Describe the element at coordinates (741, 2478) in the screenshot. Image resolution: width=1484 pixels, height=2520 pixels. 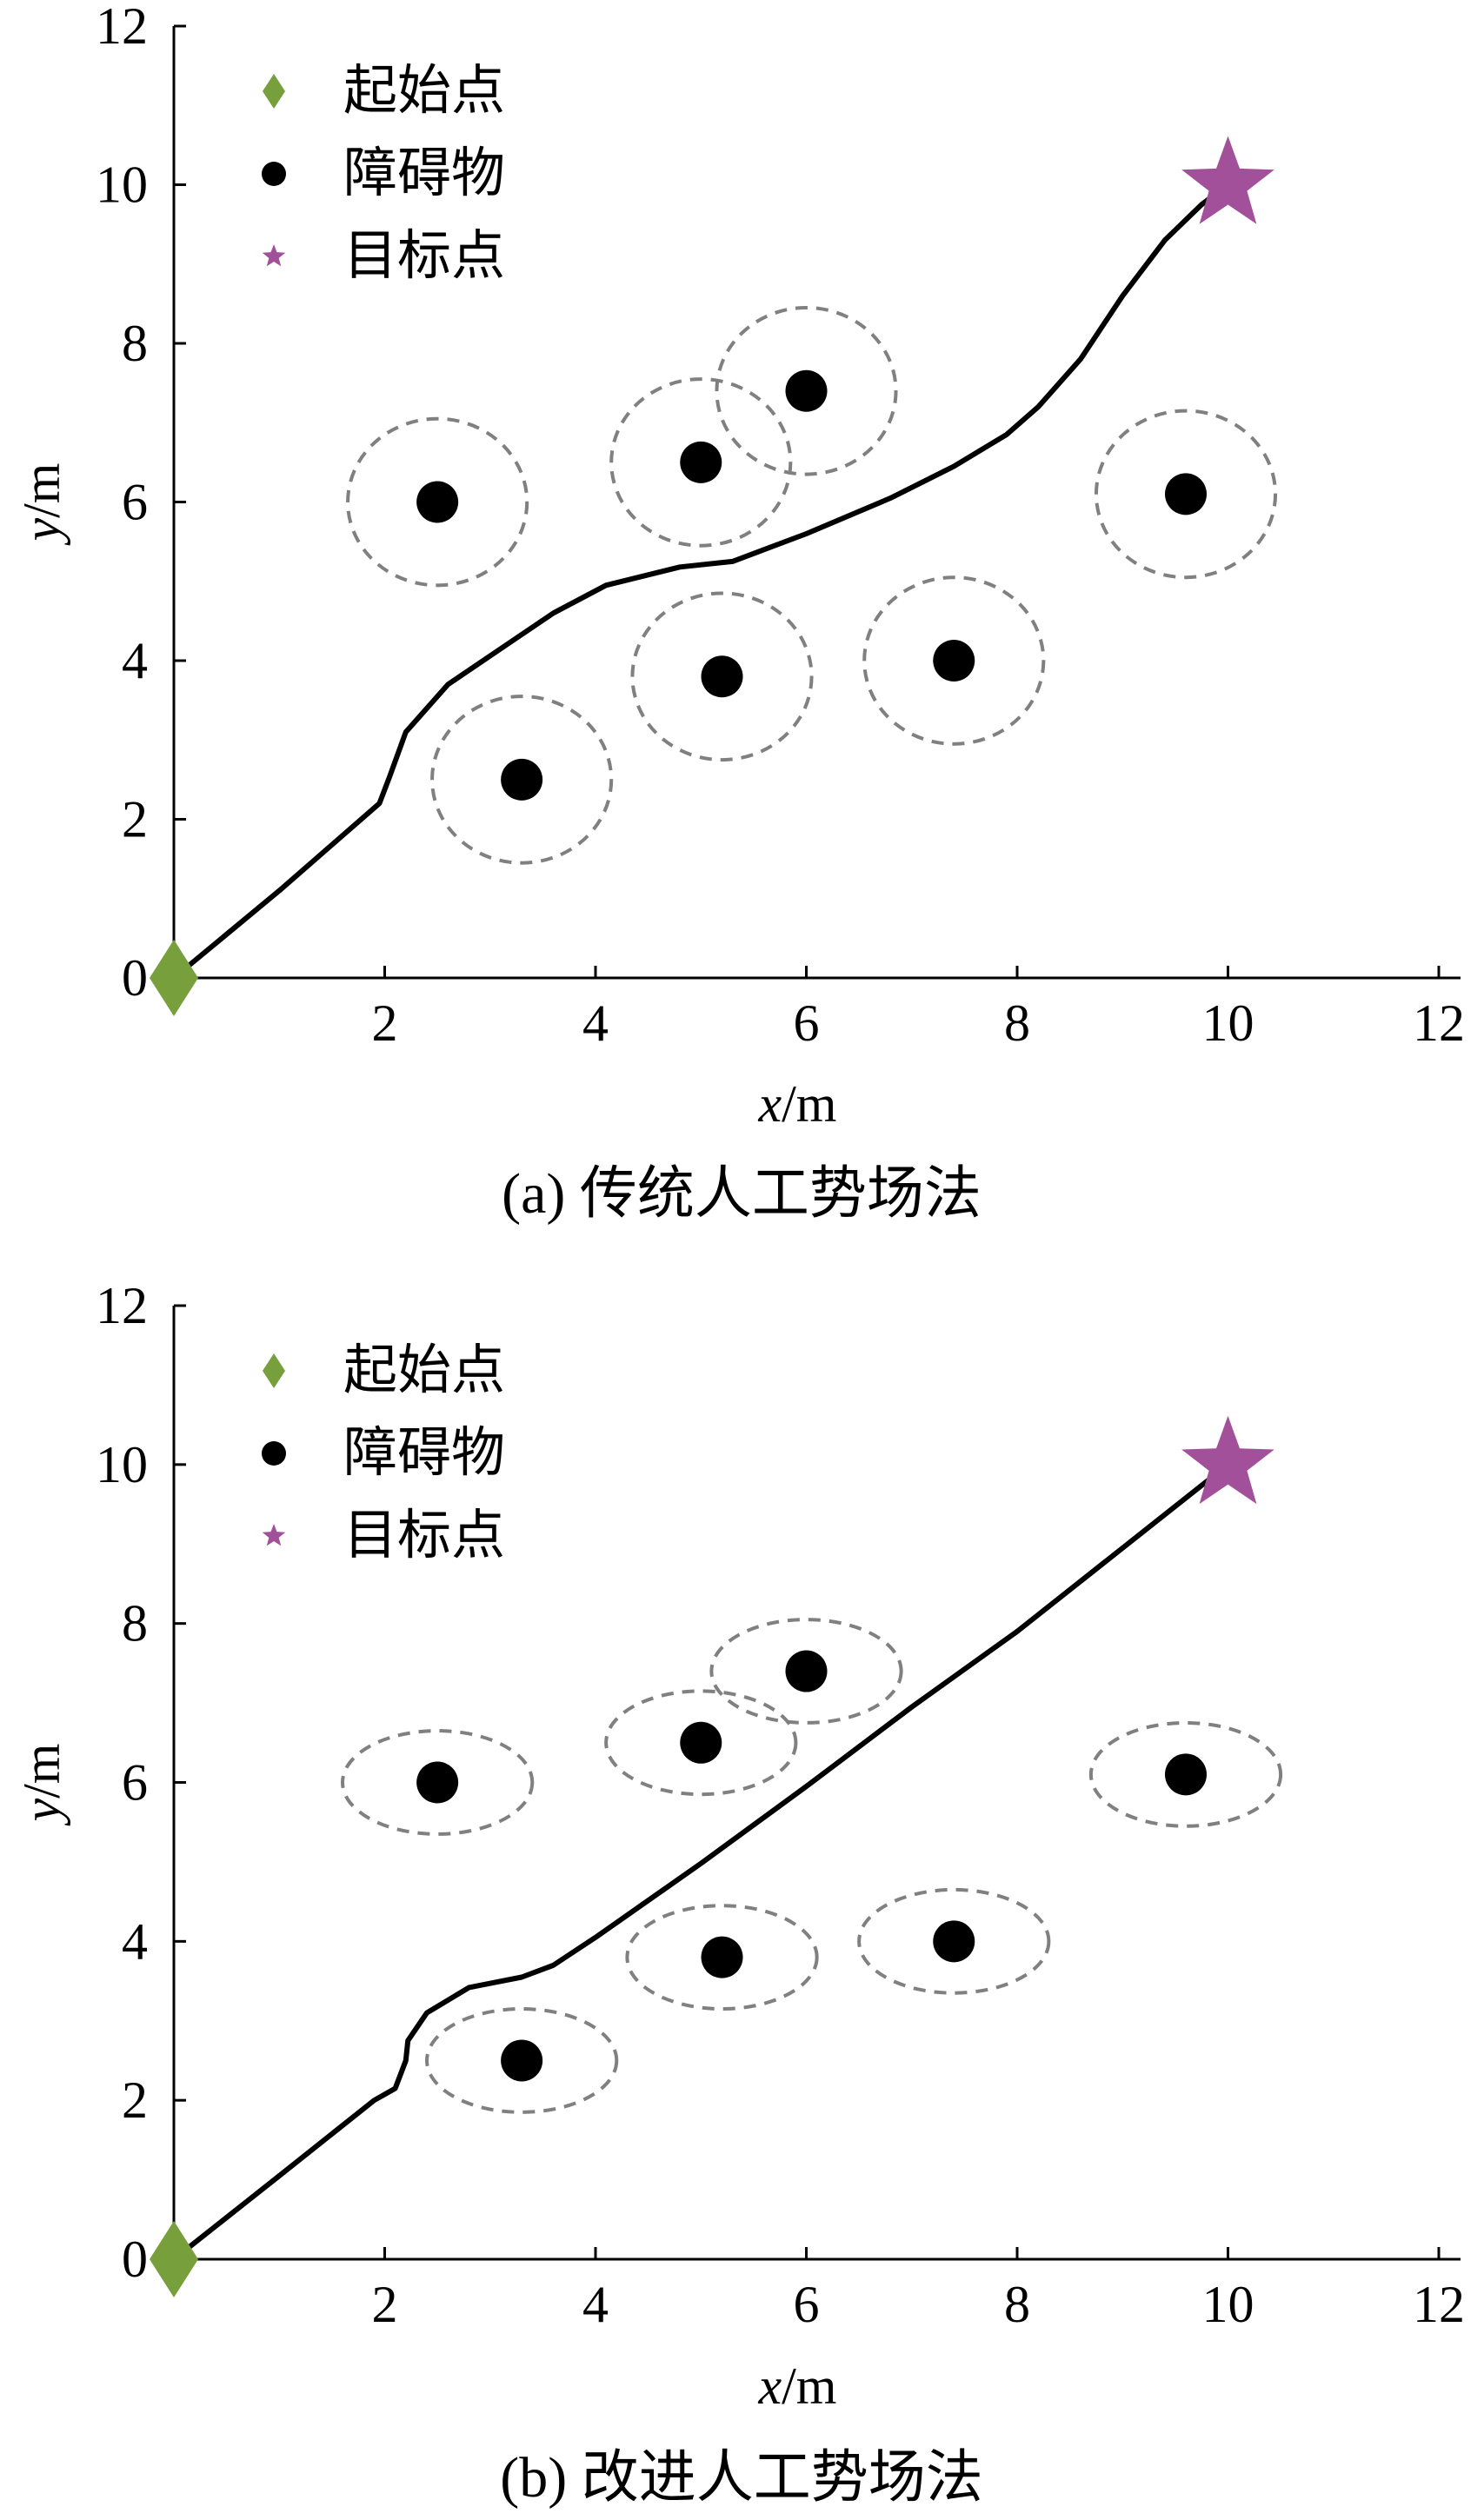
I see `panel-caption: (b) 改进人工势场法` at that location.